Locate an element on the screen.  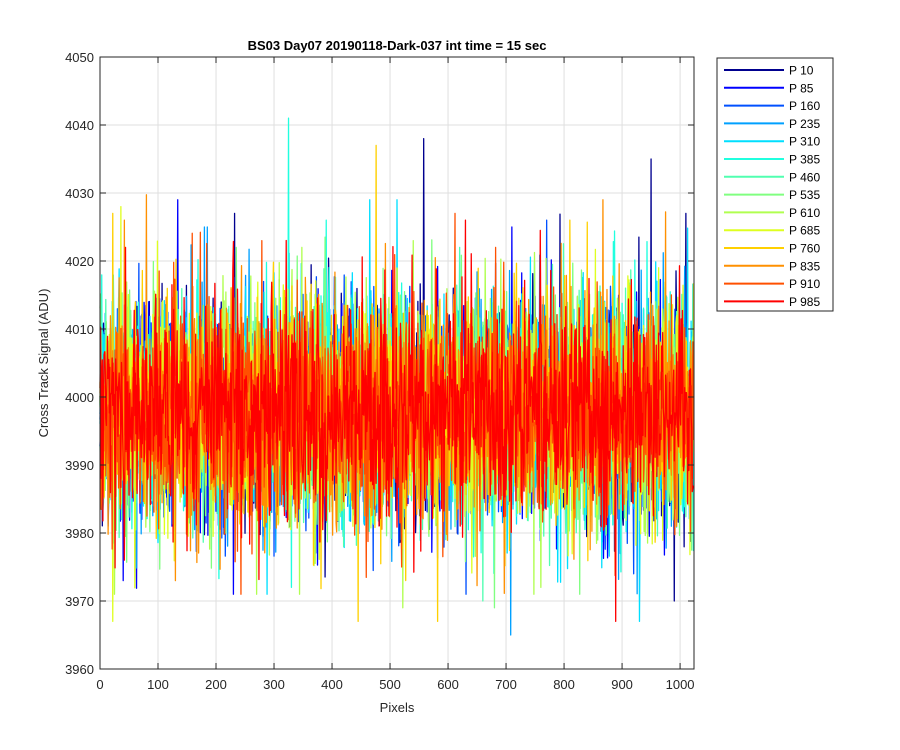
y-tick-label: 4010 is located at coordinates (79, 329).